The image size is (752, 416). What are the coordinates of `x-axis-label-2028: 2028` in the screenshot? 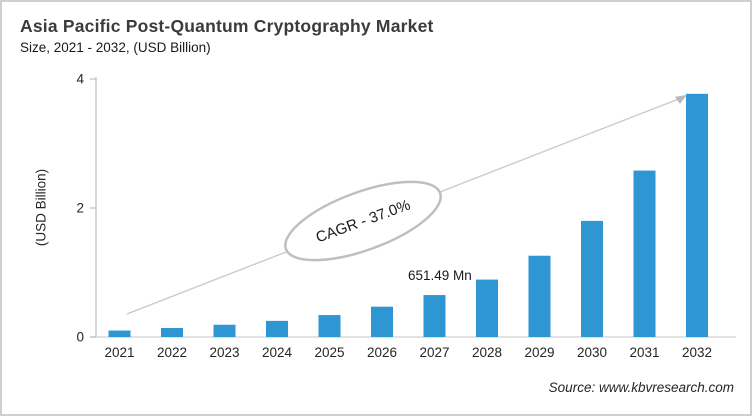 It's located at (487, 352).